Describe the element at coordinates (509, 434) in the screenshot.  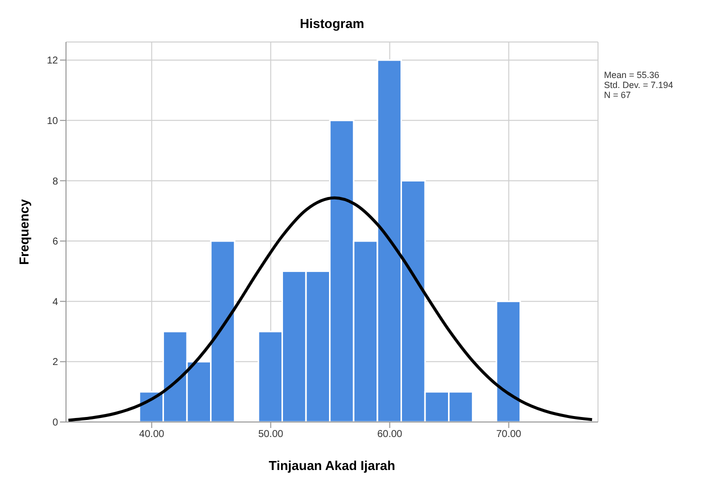
I see `x-tick-label: 70.00` at that location.